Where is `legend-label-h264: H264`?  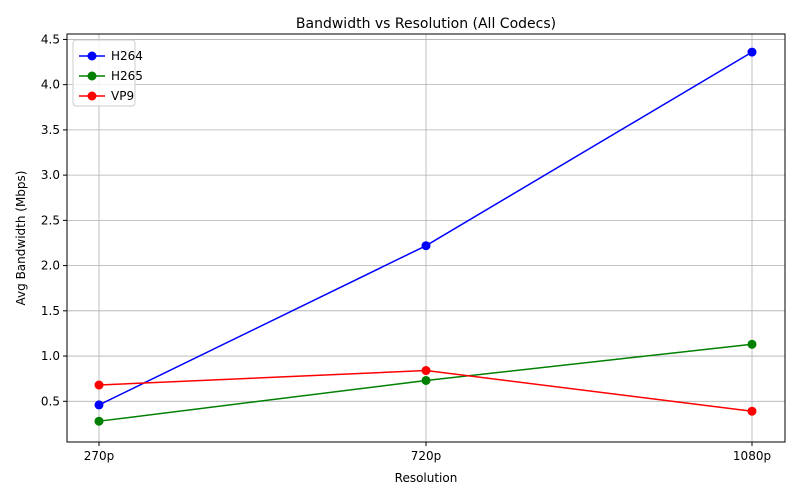 legend-label-h264: H264 is located at coordinates (127, 56).